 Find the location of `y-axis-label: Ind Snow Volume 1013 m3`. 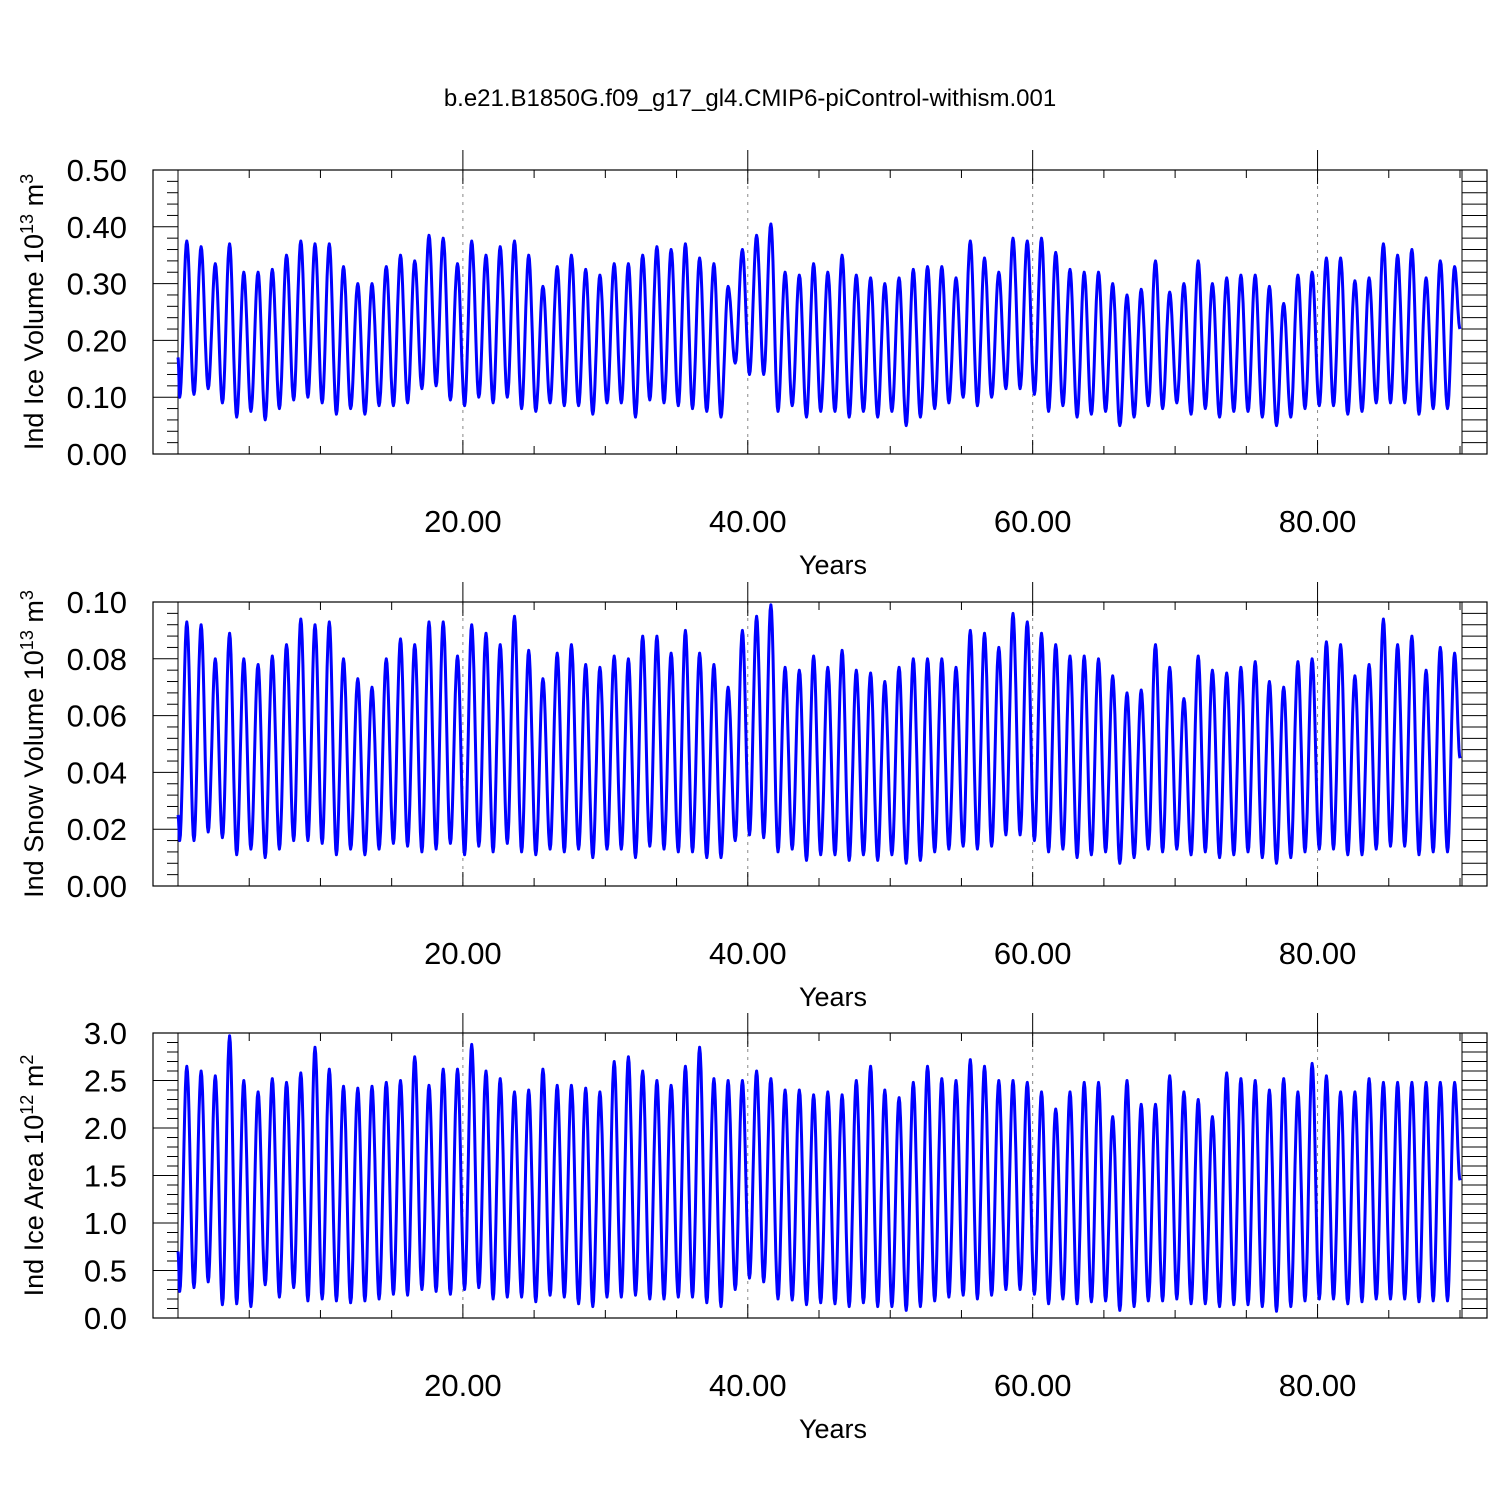

y-axis-label: Ind Snow Volume 1013 m3 is located at coordinates (33, 744).